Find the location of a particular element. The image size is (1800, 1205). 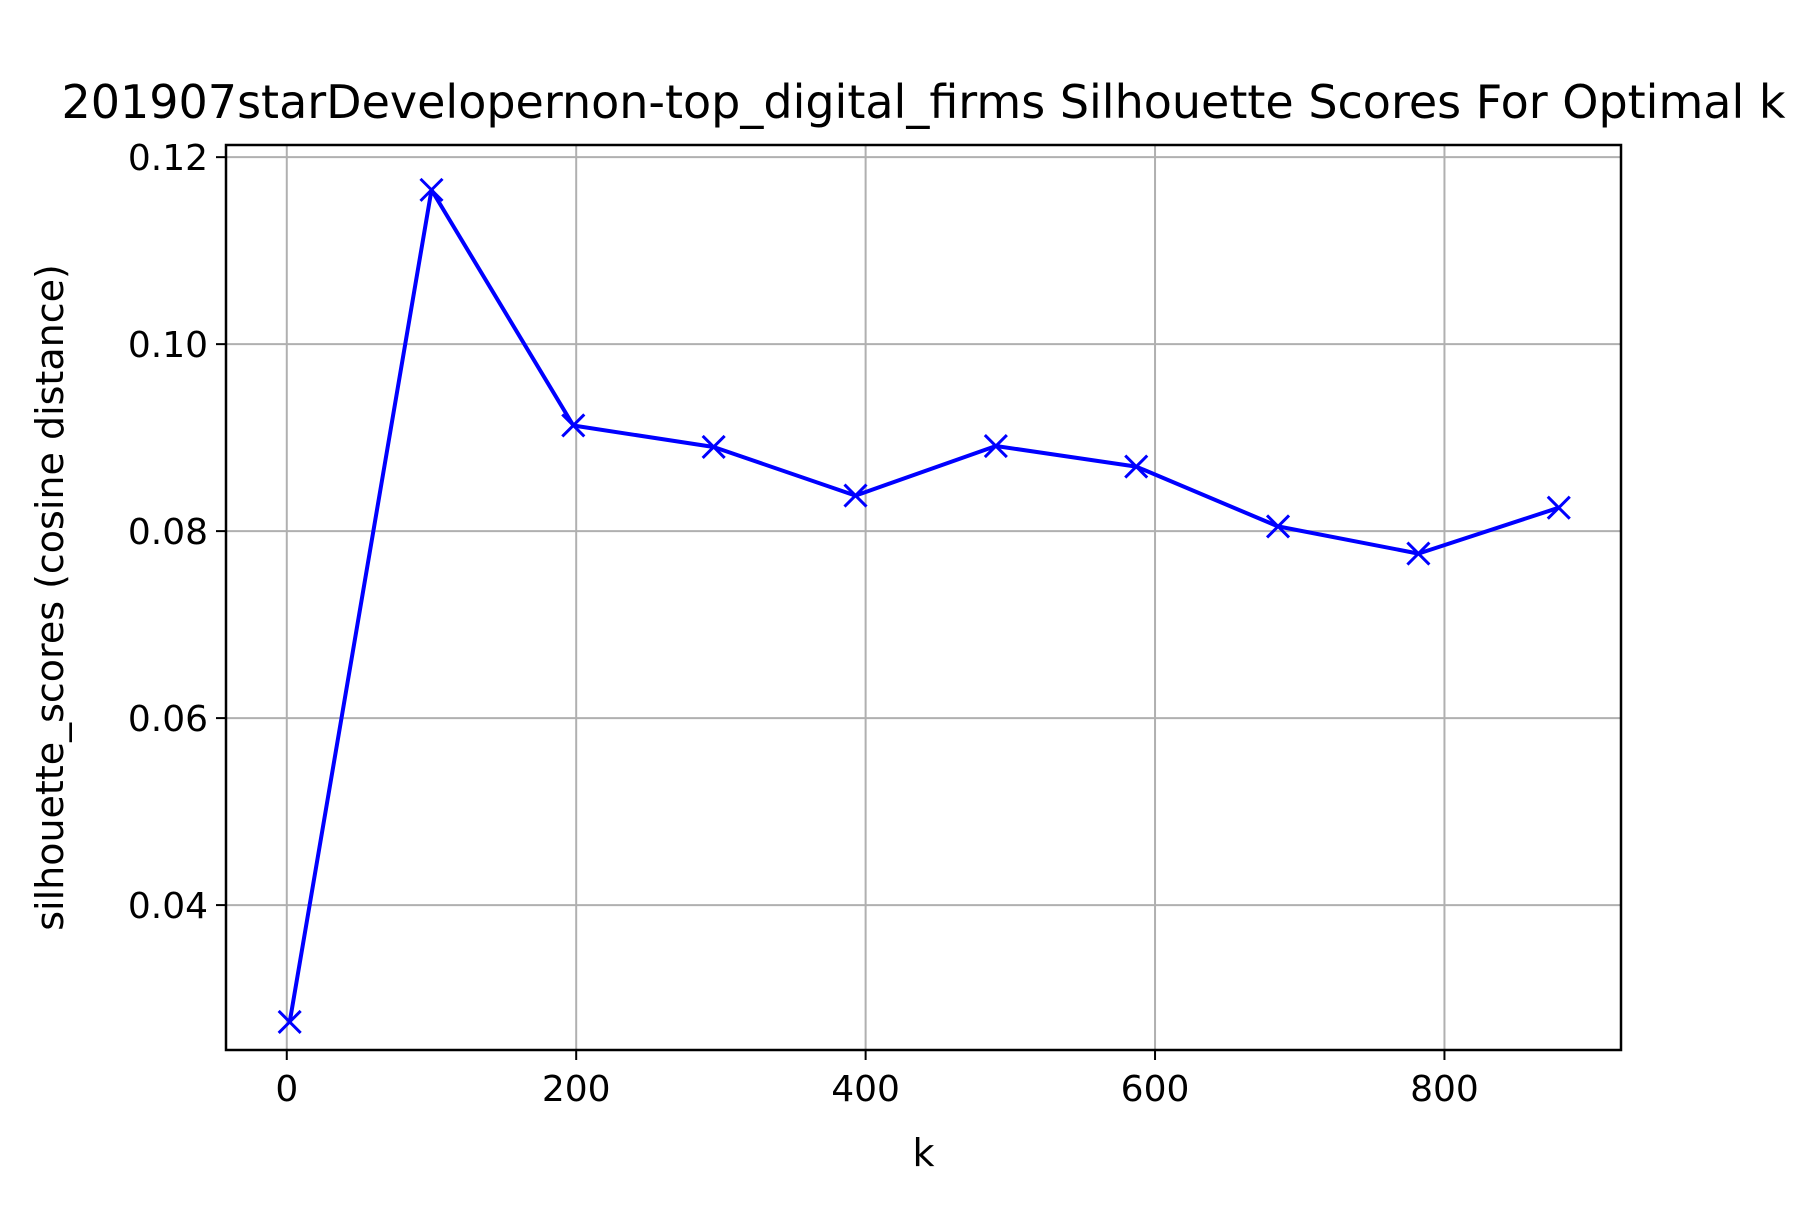

y-tick-label: 0.04 is located at coordinates (168, 906).